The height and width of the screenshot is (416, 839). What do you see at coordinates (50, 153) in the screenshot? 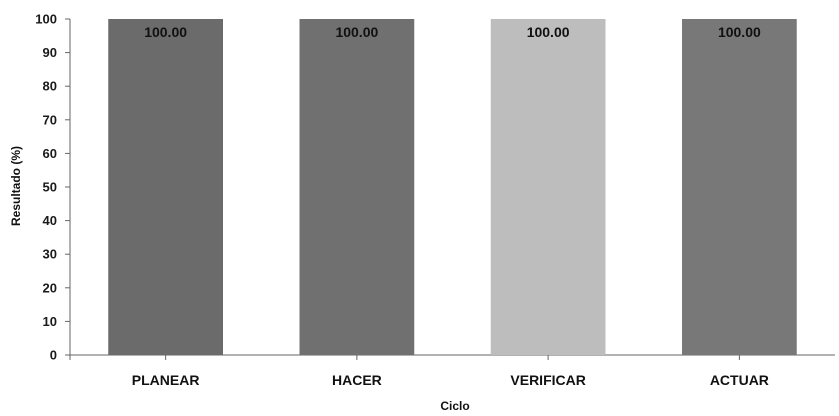
I see `y-tick-label: 60` at bounding box center [50, 153].